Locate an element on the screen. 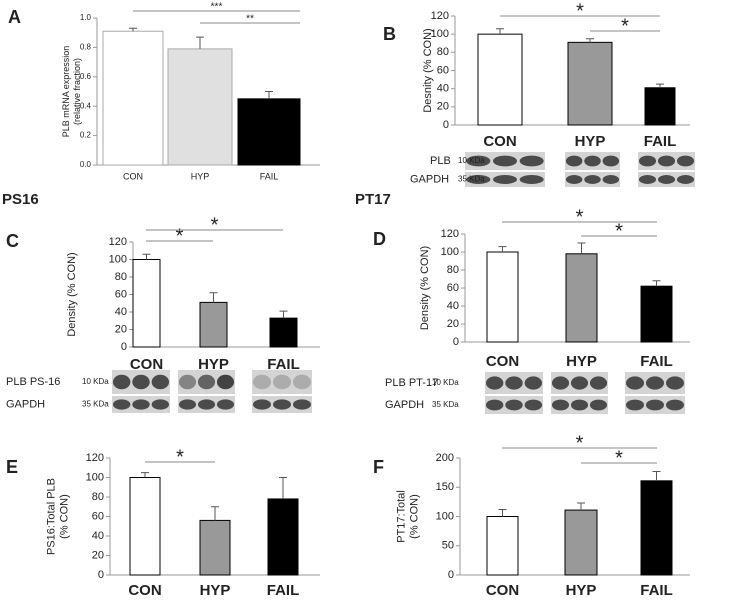 This screenshot has height=601, width=736. y-tick-label: 50 is located at coordinates (448, 546).